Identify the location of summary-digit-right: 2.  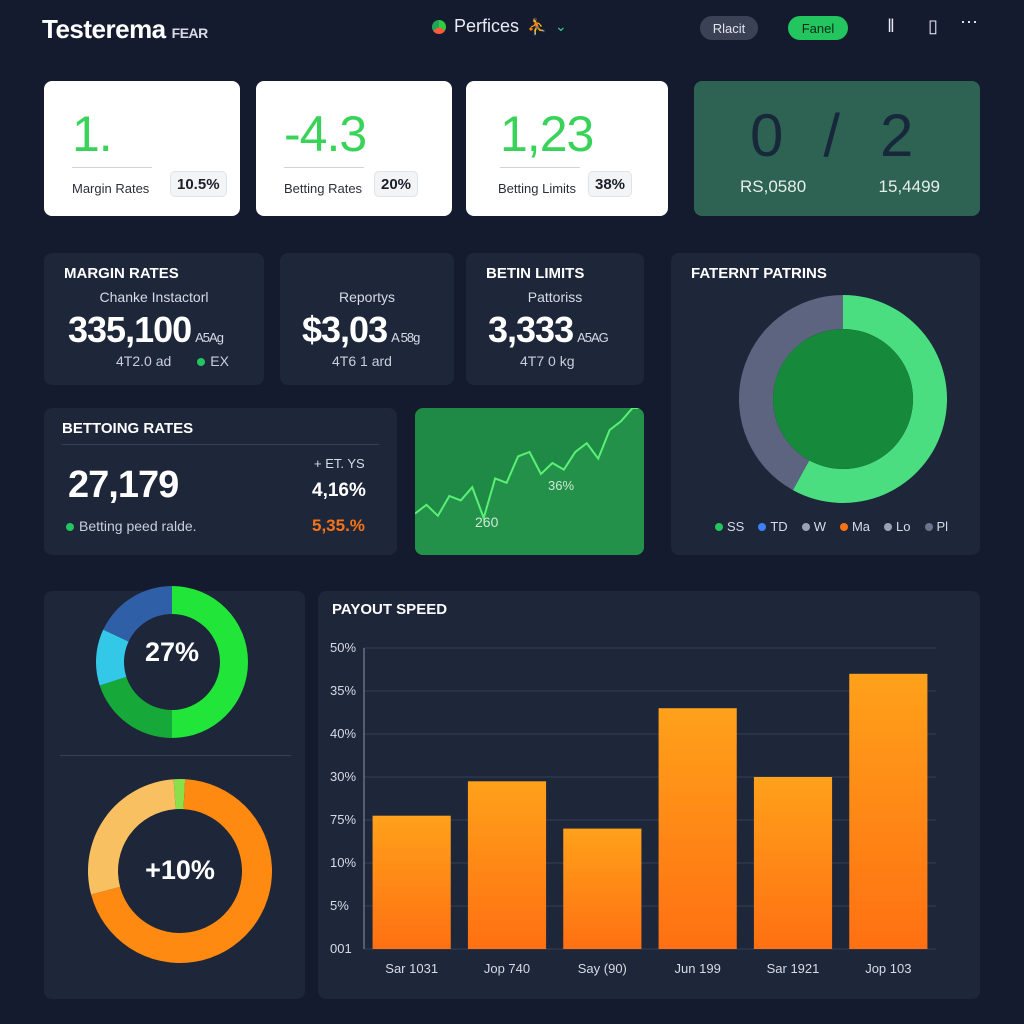
(898, 135).